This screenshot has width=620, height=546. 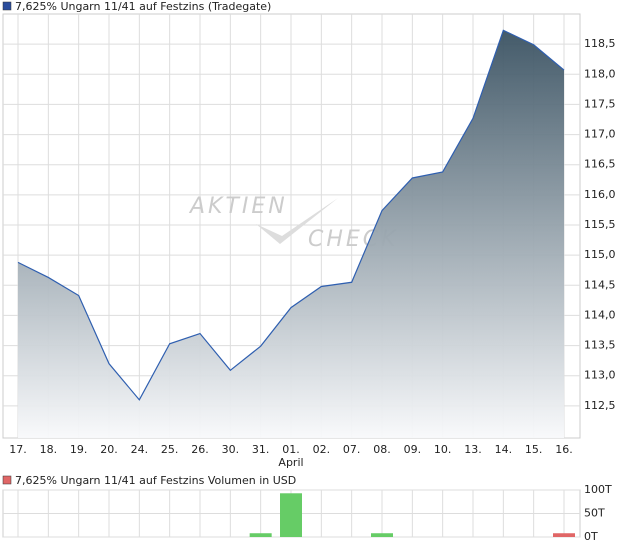 What do you see at coordinates (473, 449) in the screenshot?
I see `x-tick-label: 13.` at bounding box center [473, 449].